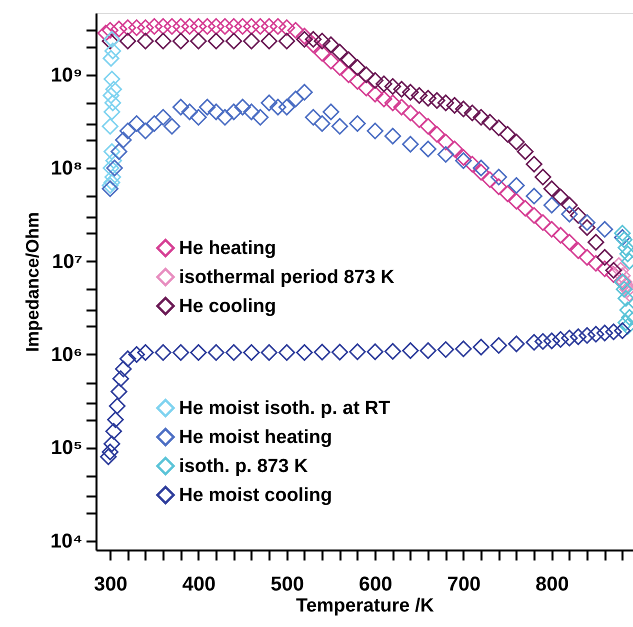 This screenshot has height=627, width=633. What do you see at coordinates (227, 307) in the screenshot?
I see `legend-label: He cooling` at bounding box center [227, 307].